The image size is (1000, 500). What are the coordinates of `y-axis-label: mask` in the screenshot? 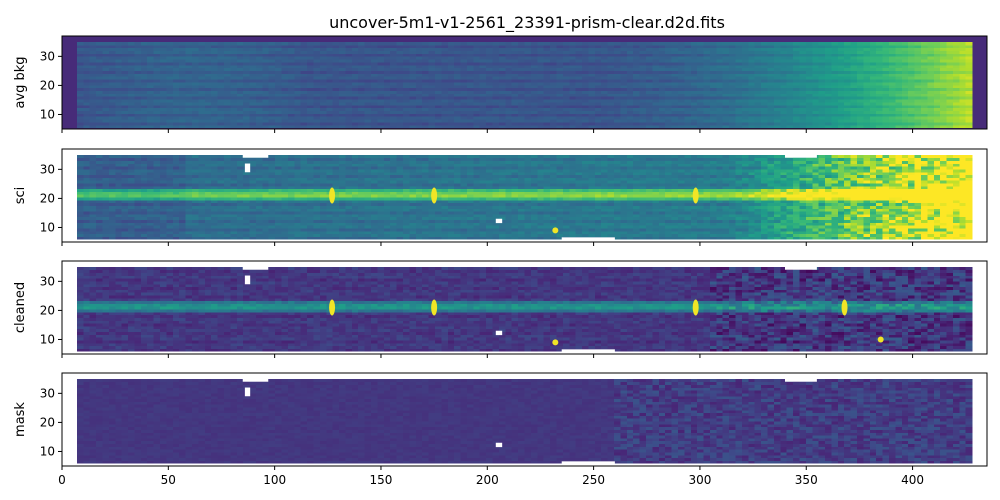 It's located at (20, 419).